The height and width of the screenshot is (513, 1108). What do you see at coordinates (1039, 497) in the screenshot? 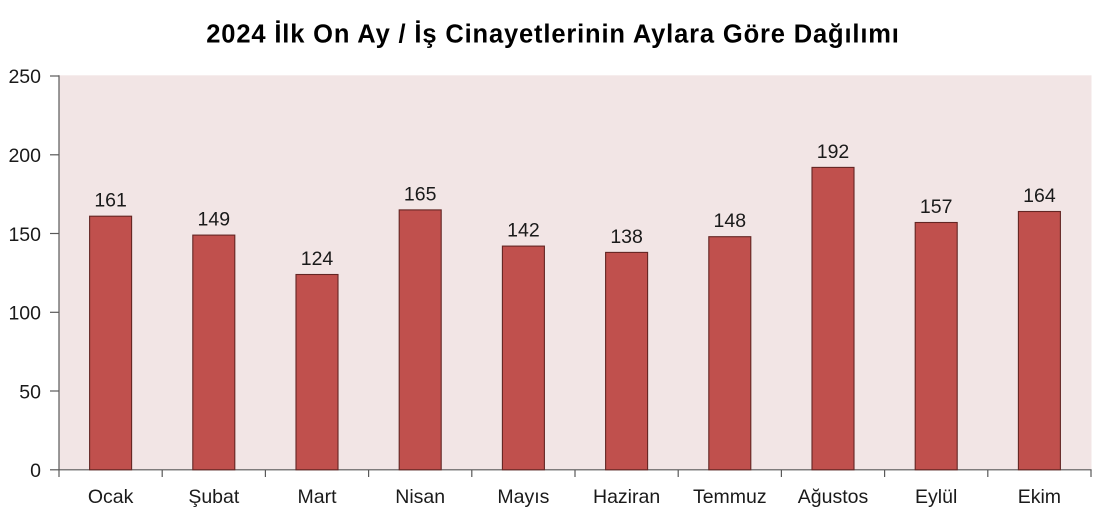
I see `svg-text: Ekim` at bounding box center [1039, 497].